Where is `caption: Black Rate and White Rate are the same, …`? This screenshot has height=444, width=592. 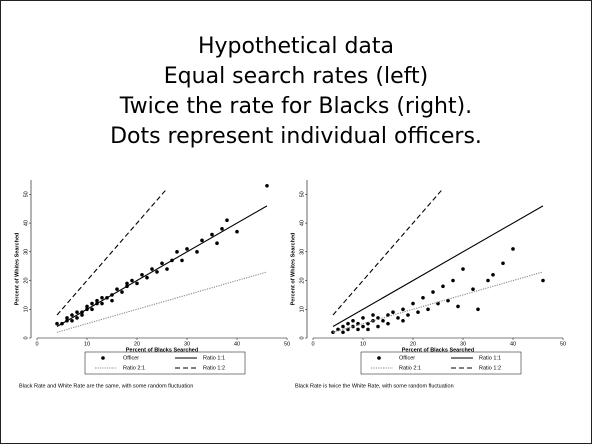
caption: Black Rate and White Rate are the same, … is located at coordinates (106, 386).